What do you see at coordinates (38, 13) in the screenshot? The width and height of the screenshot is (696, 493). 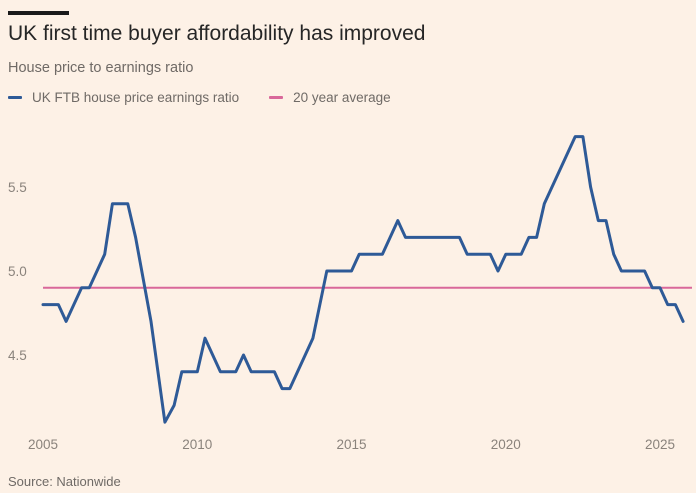 I see `brand-bar` at bounding box center [38, 13].